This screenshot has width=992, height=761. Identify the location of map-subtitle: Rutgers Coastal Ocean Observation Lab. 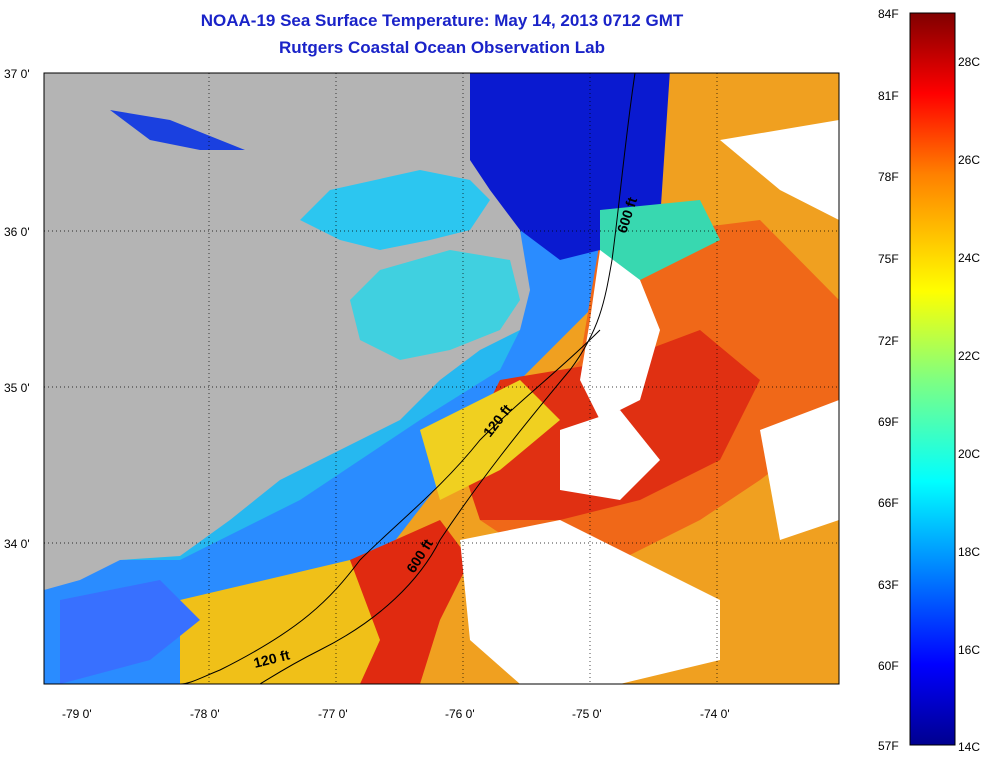
(442, 47).